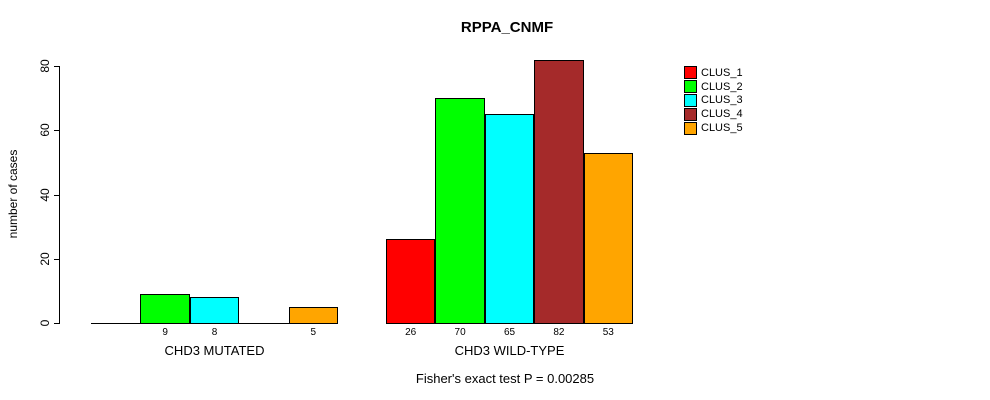 The height and width of the screenshot is (400, 990). I want to click on group-label: CHD3 MUTATED, so click(214, 350).